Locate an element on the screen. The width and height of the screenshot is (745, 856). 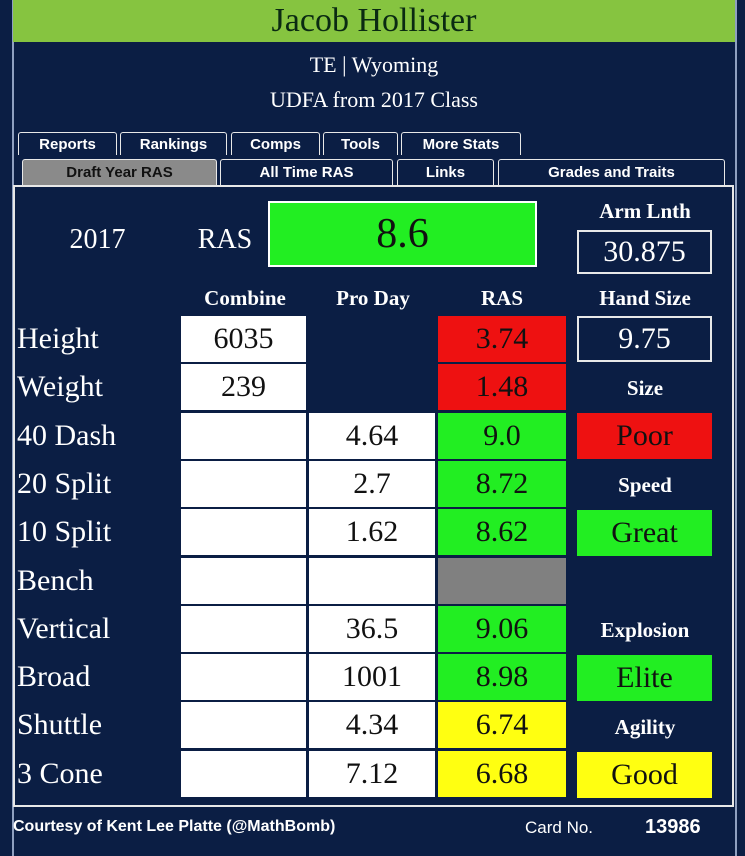
pro-day-cell: 4.64 is located at coordinates (372, 435).